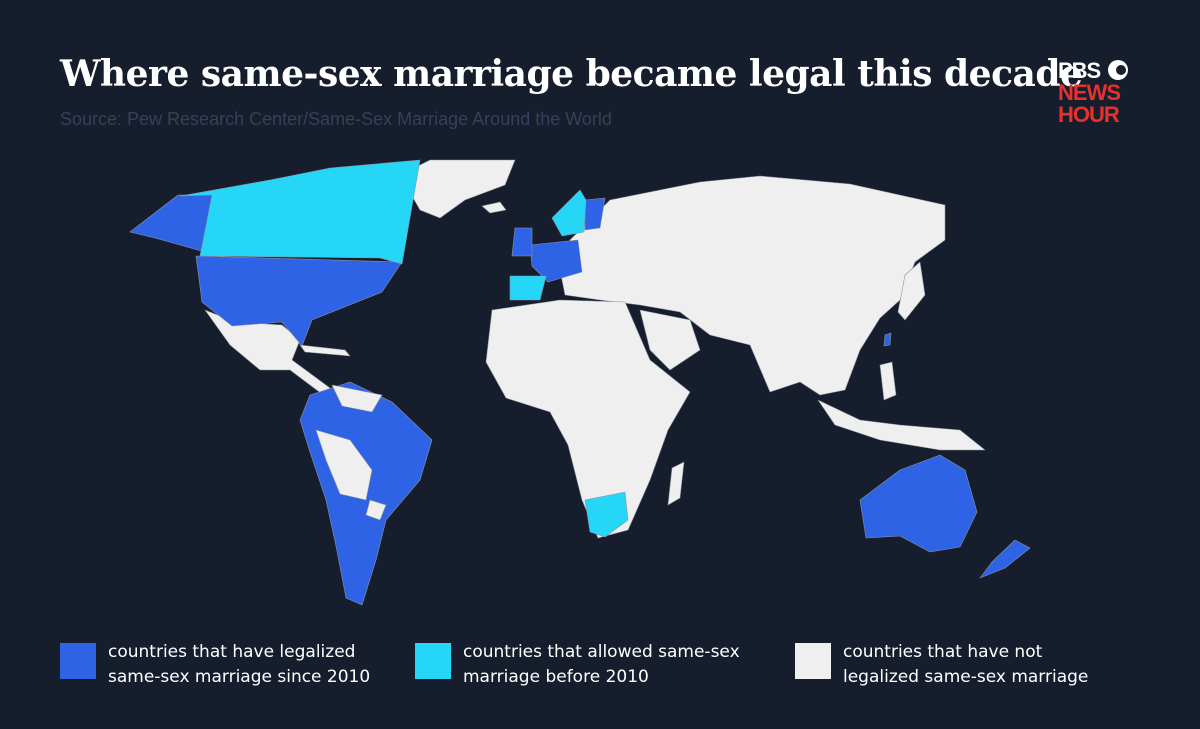  Describe the element at coordinates (344, 465) in the screenshot. I see `peru-bolivia` at that location.